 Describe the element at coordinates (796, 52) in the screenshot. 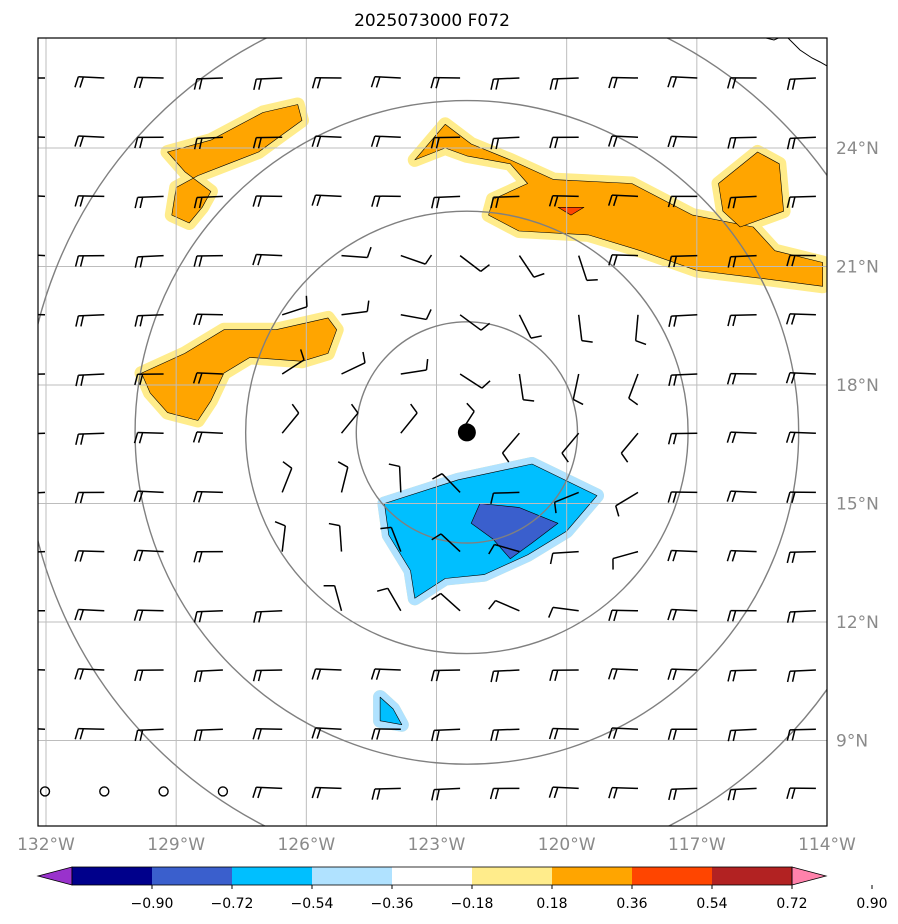

I see `coastline` at that location.